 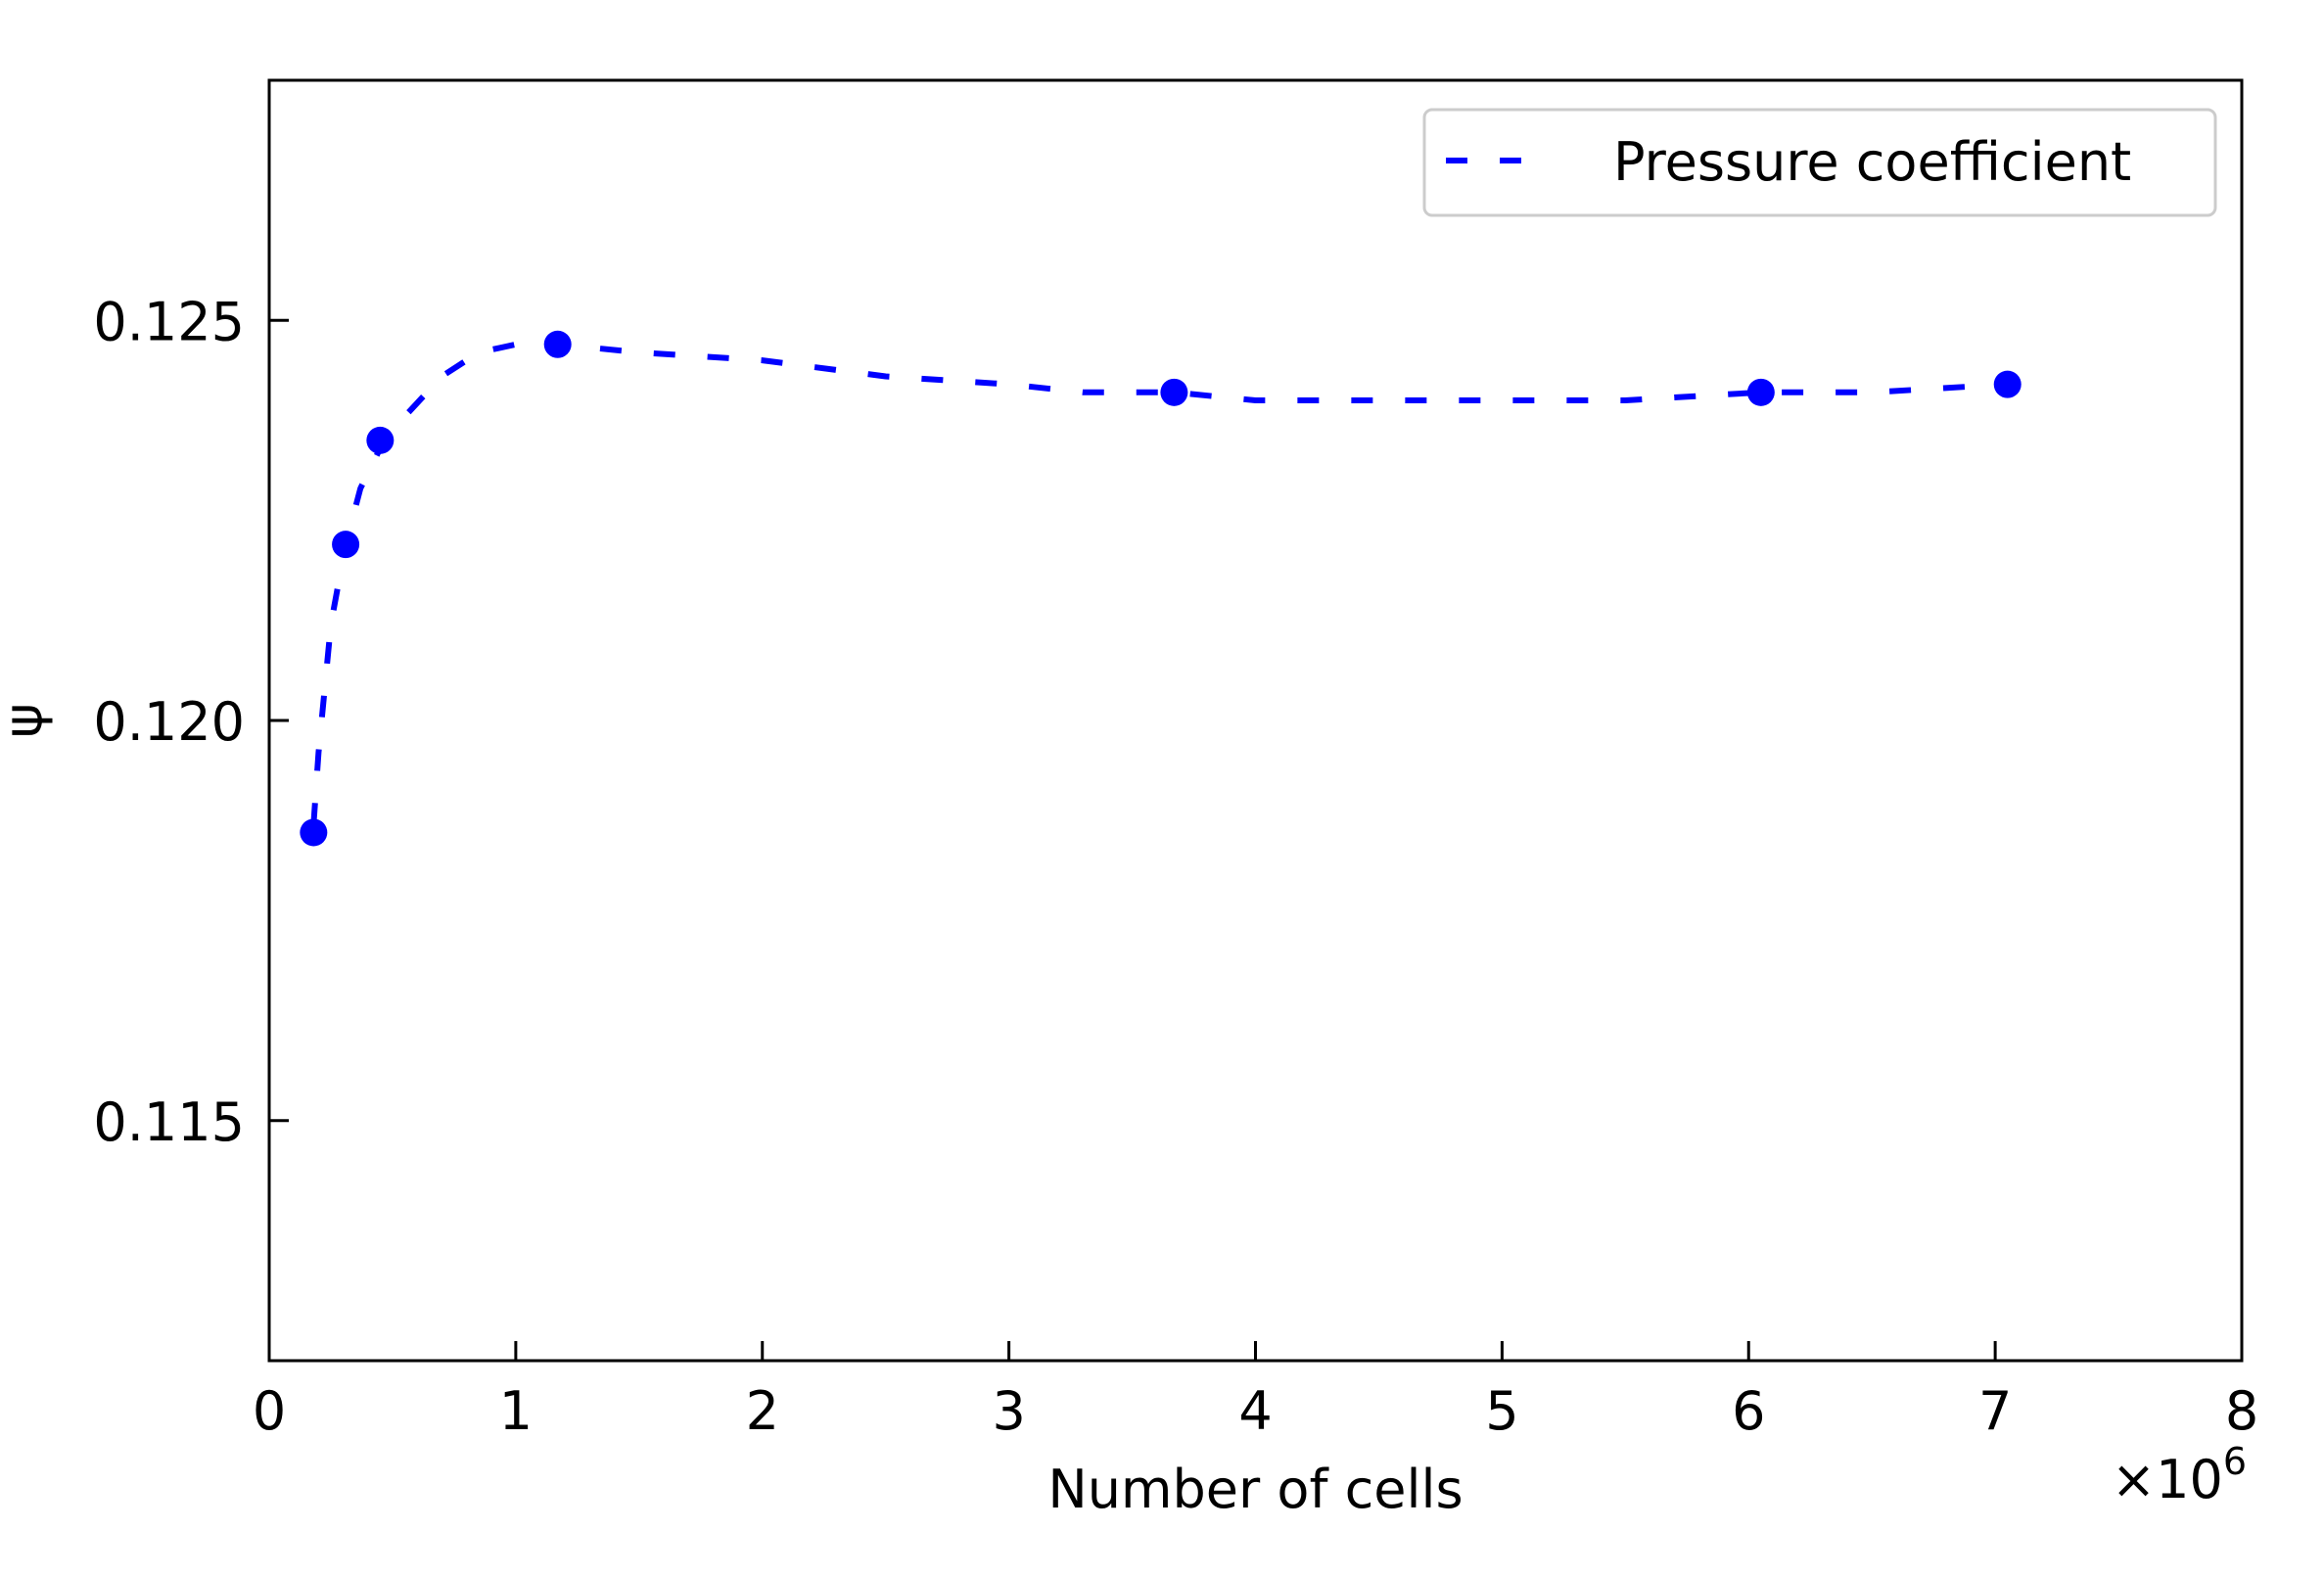 What do you see at coordinates (762, 1411) in the screenshot?
I see `x-tick-label: 2` at bounding box center [762, 1411].